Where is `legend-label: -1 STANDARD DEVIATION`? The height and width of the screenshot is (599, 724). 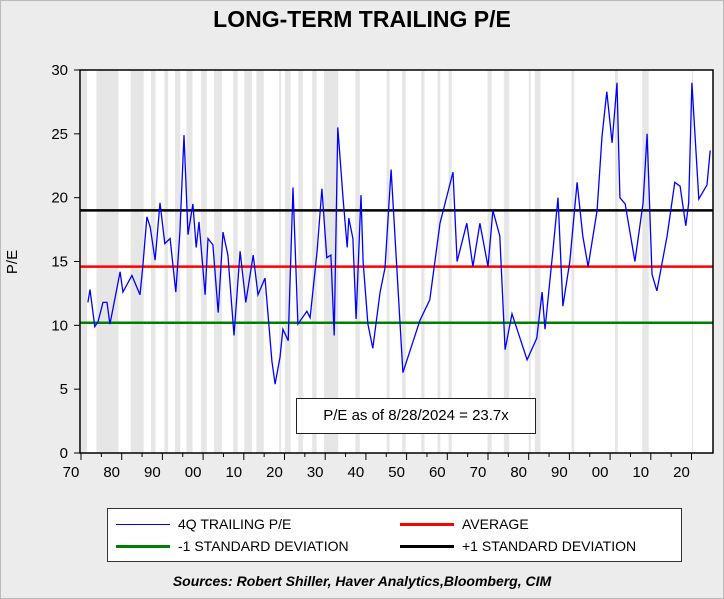
legend-label: -1 STANDARD DEVIATION is located at coordinates (263, 546).